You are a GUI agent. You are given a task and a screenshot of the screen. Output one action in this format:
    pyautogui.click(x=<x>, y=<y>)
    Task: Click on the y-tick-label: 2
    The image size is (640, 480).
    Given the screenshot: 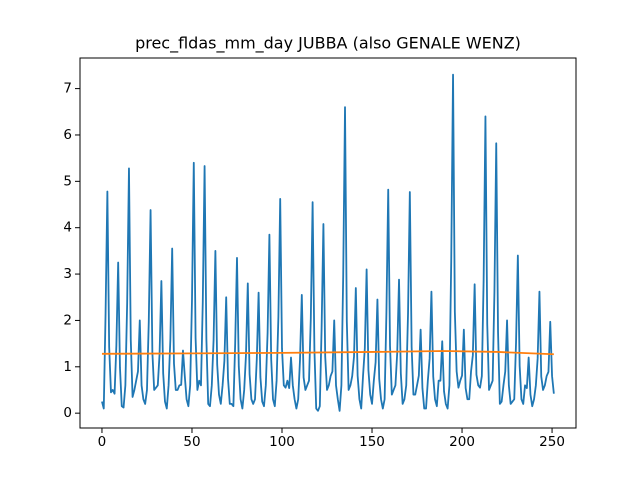 What is the action you would take?
    pyautogui.click(x=67, y=320)
    